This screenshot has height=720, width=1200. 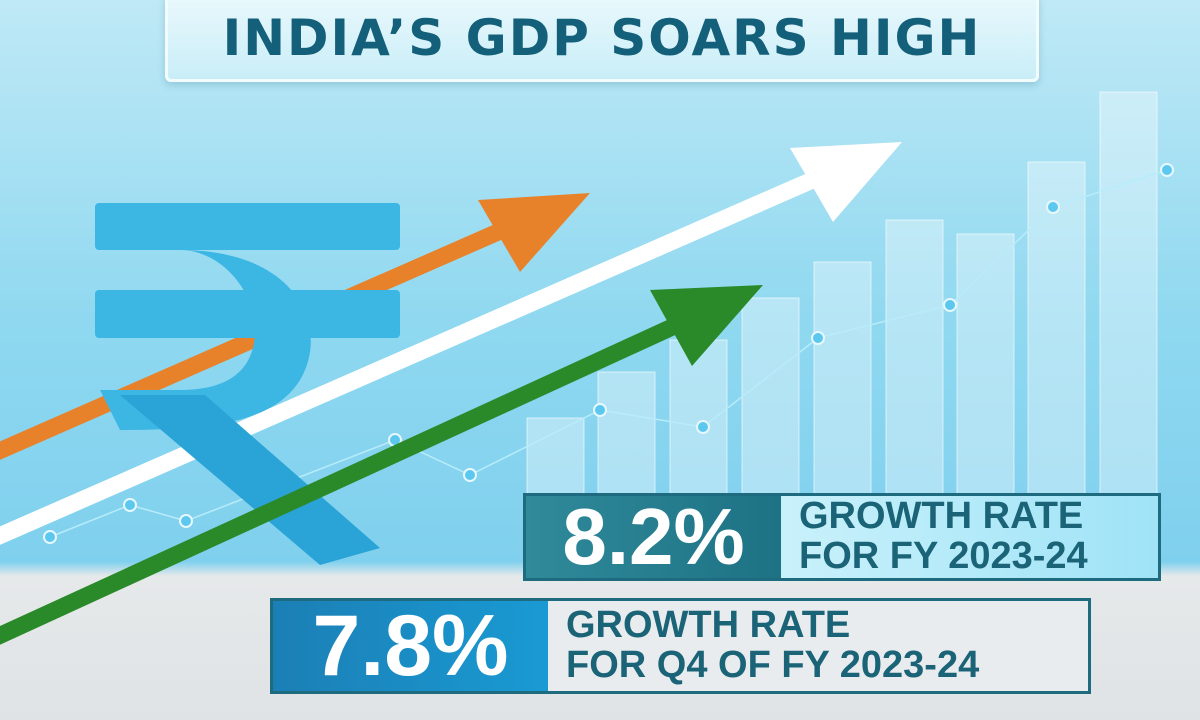 What do you see at coordinates (943, 556) in the screenshot?
I see `stat-label-line2: FOR FY 2023-24` at bounding box center [943, 556].